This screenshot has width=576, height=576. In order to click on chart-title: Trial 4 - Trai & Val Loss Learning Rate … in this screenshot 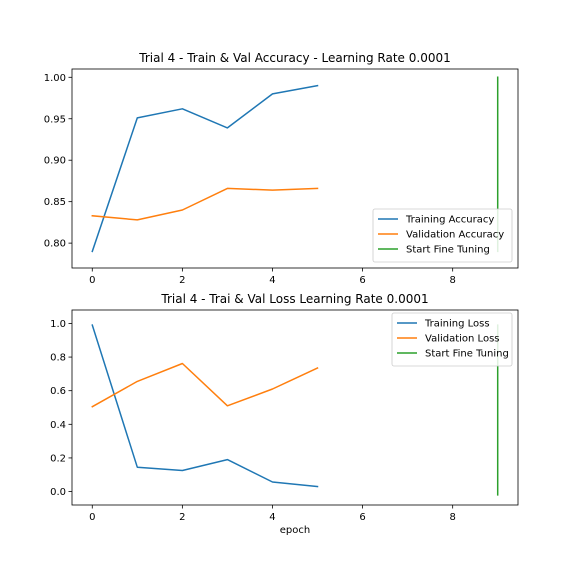, I will do `click(294, 299)`.